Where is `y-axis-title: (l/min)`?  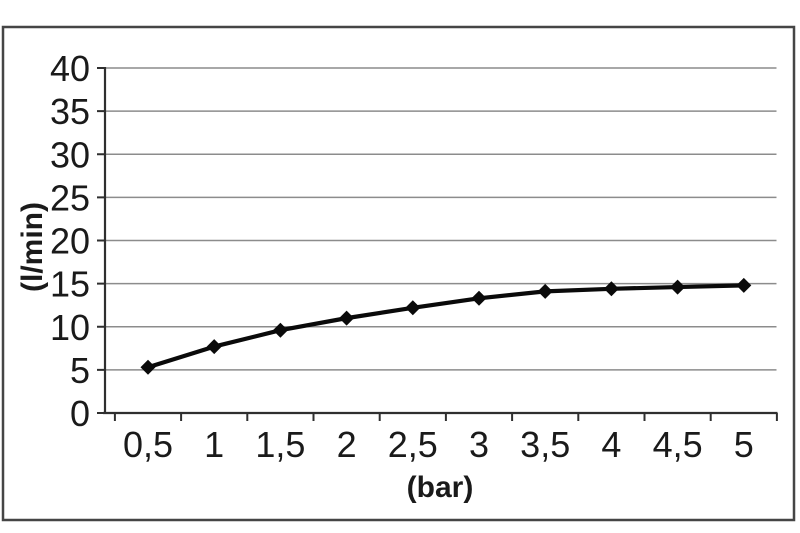 y-axis-title: (l/min) is located at coordinates (32, 247).